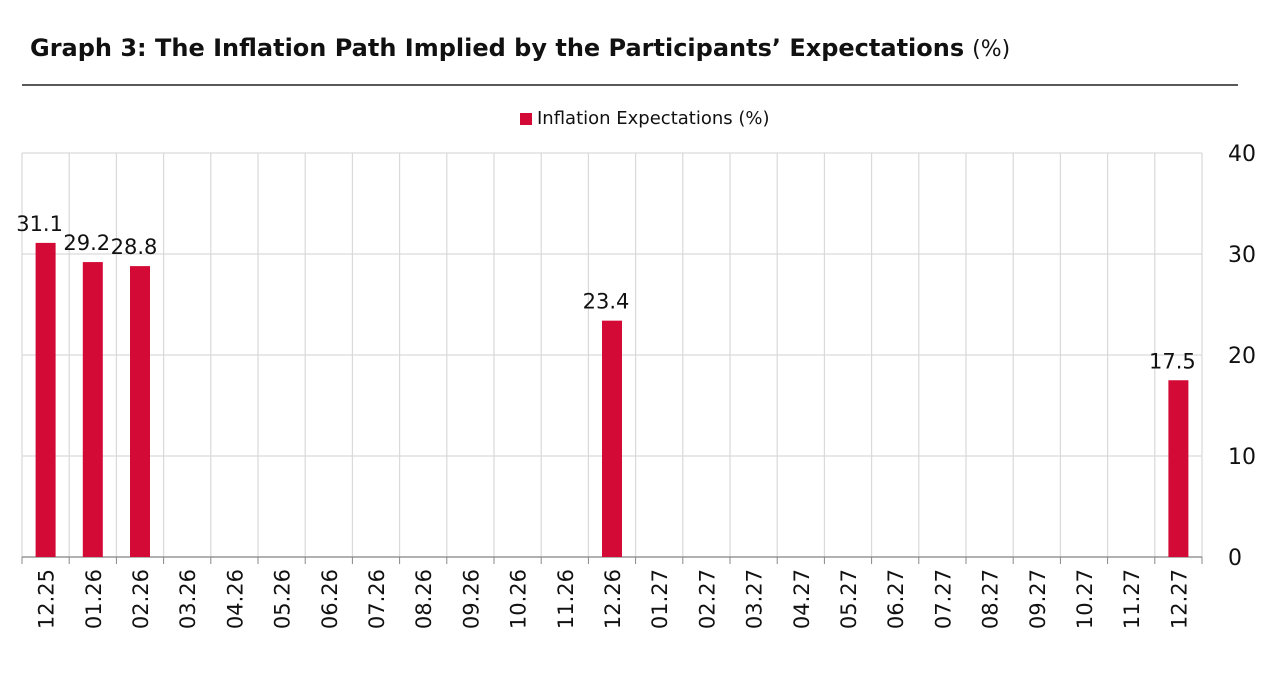  What do you see at coordinates (896, 599) in the screenshot?
I see `x-tick-label: 06.27` at bounding box center [896, 599].